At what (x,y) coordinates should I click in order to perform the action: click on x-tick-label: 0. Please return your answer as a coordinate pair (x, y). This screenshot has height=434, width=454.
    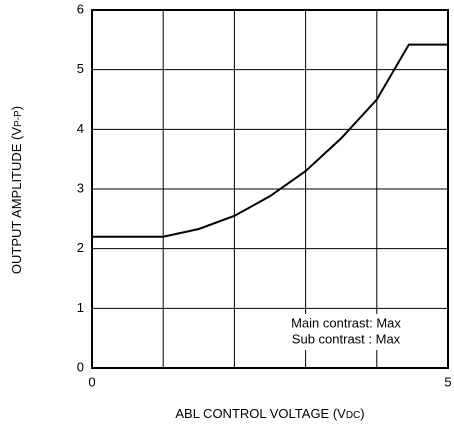
    Looking at the image, I should click on (91, 381).